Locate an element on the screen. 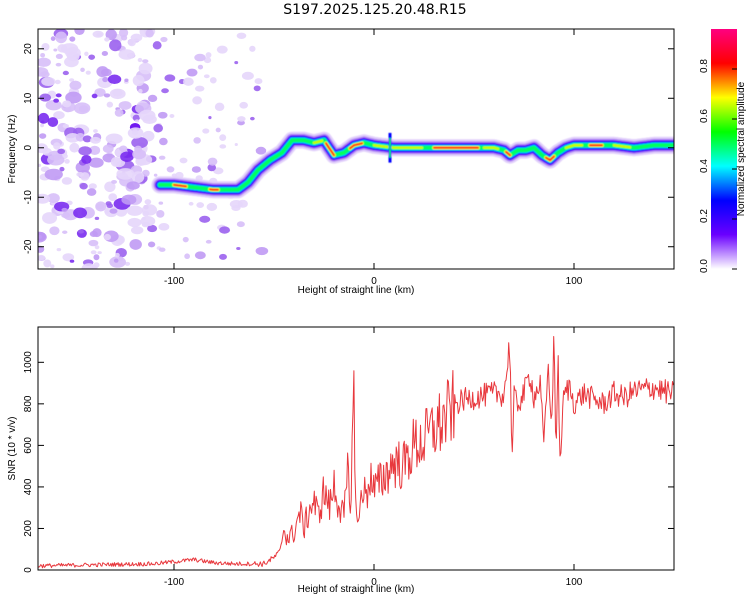 The image size is (750, 600). heatmap-x-tick-label: 100 is located at coordinates (574, 281).